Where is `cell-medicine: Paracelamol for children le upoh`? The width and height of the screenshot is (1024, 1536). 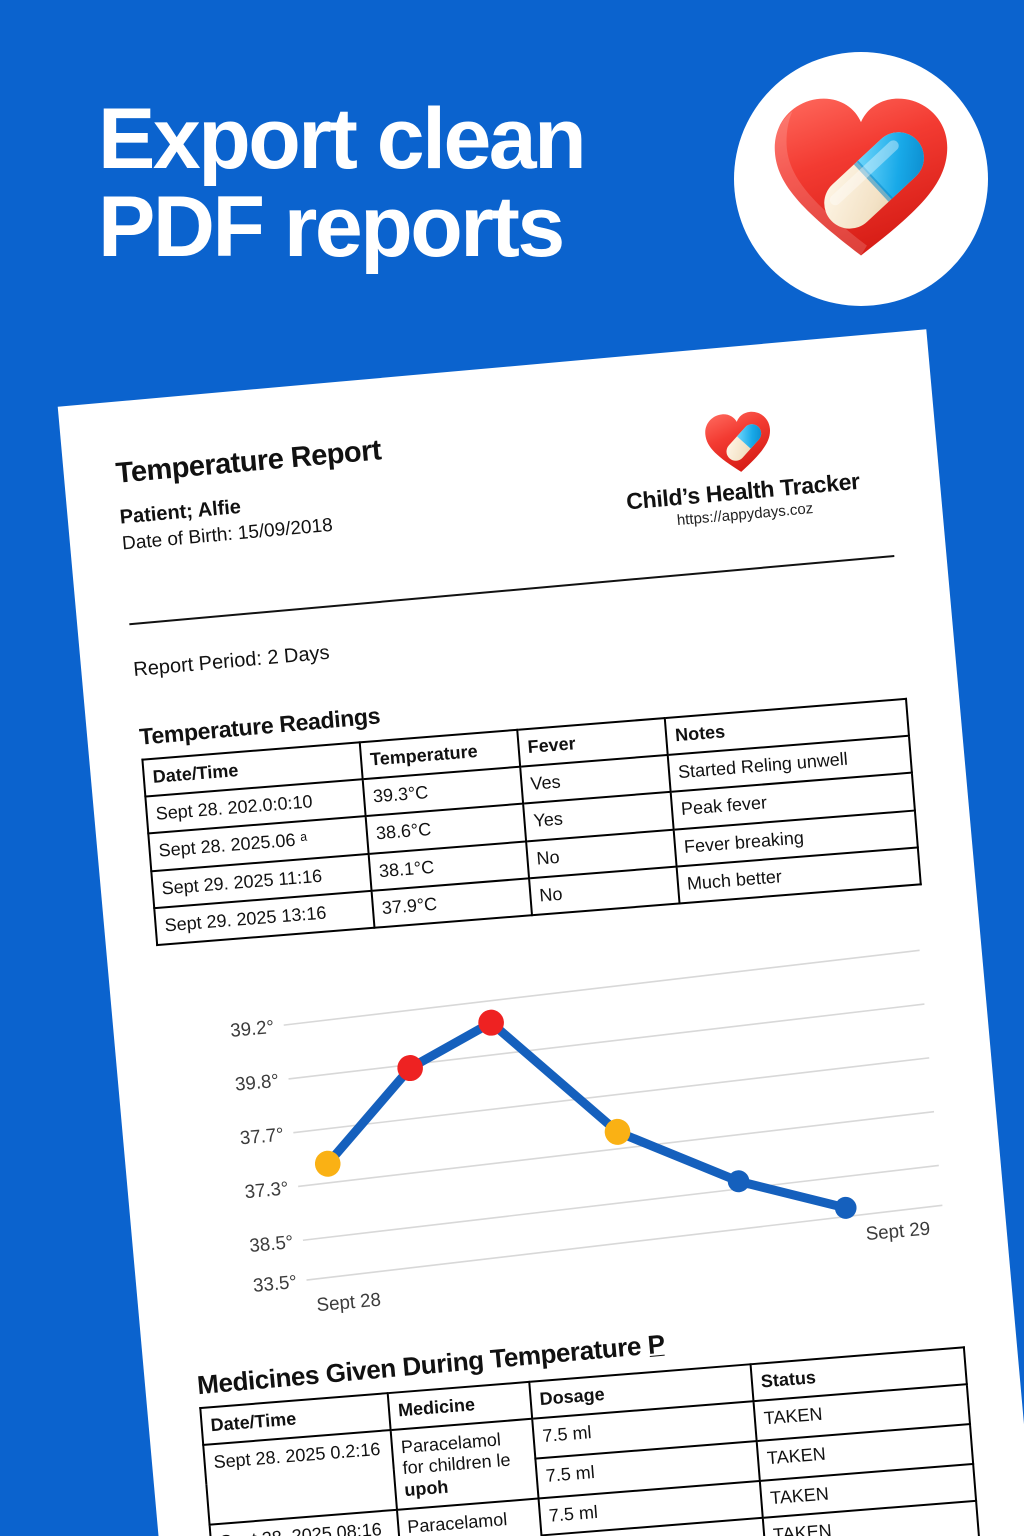 cell-medicine: Paracelamol for children le upoh is located at coordinates (464, 1464).